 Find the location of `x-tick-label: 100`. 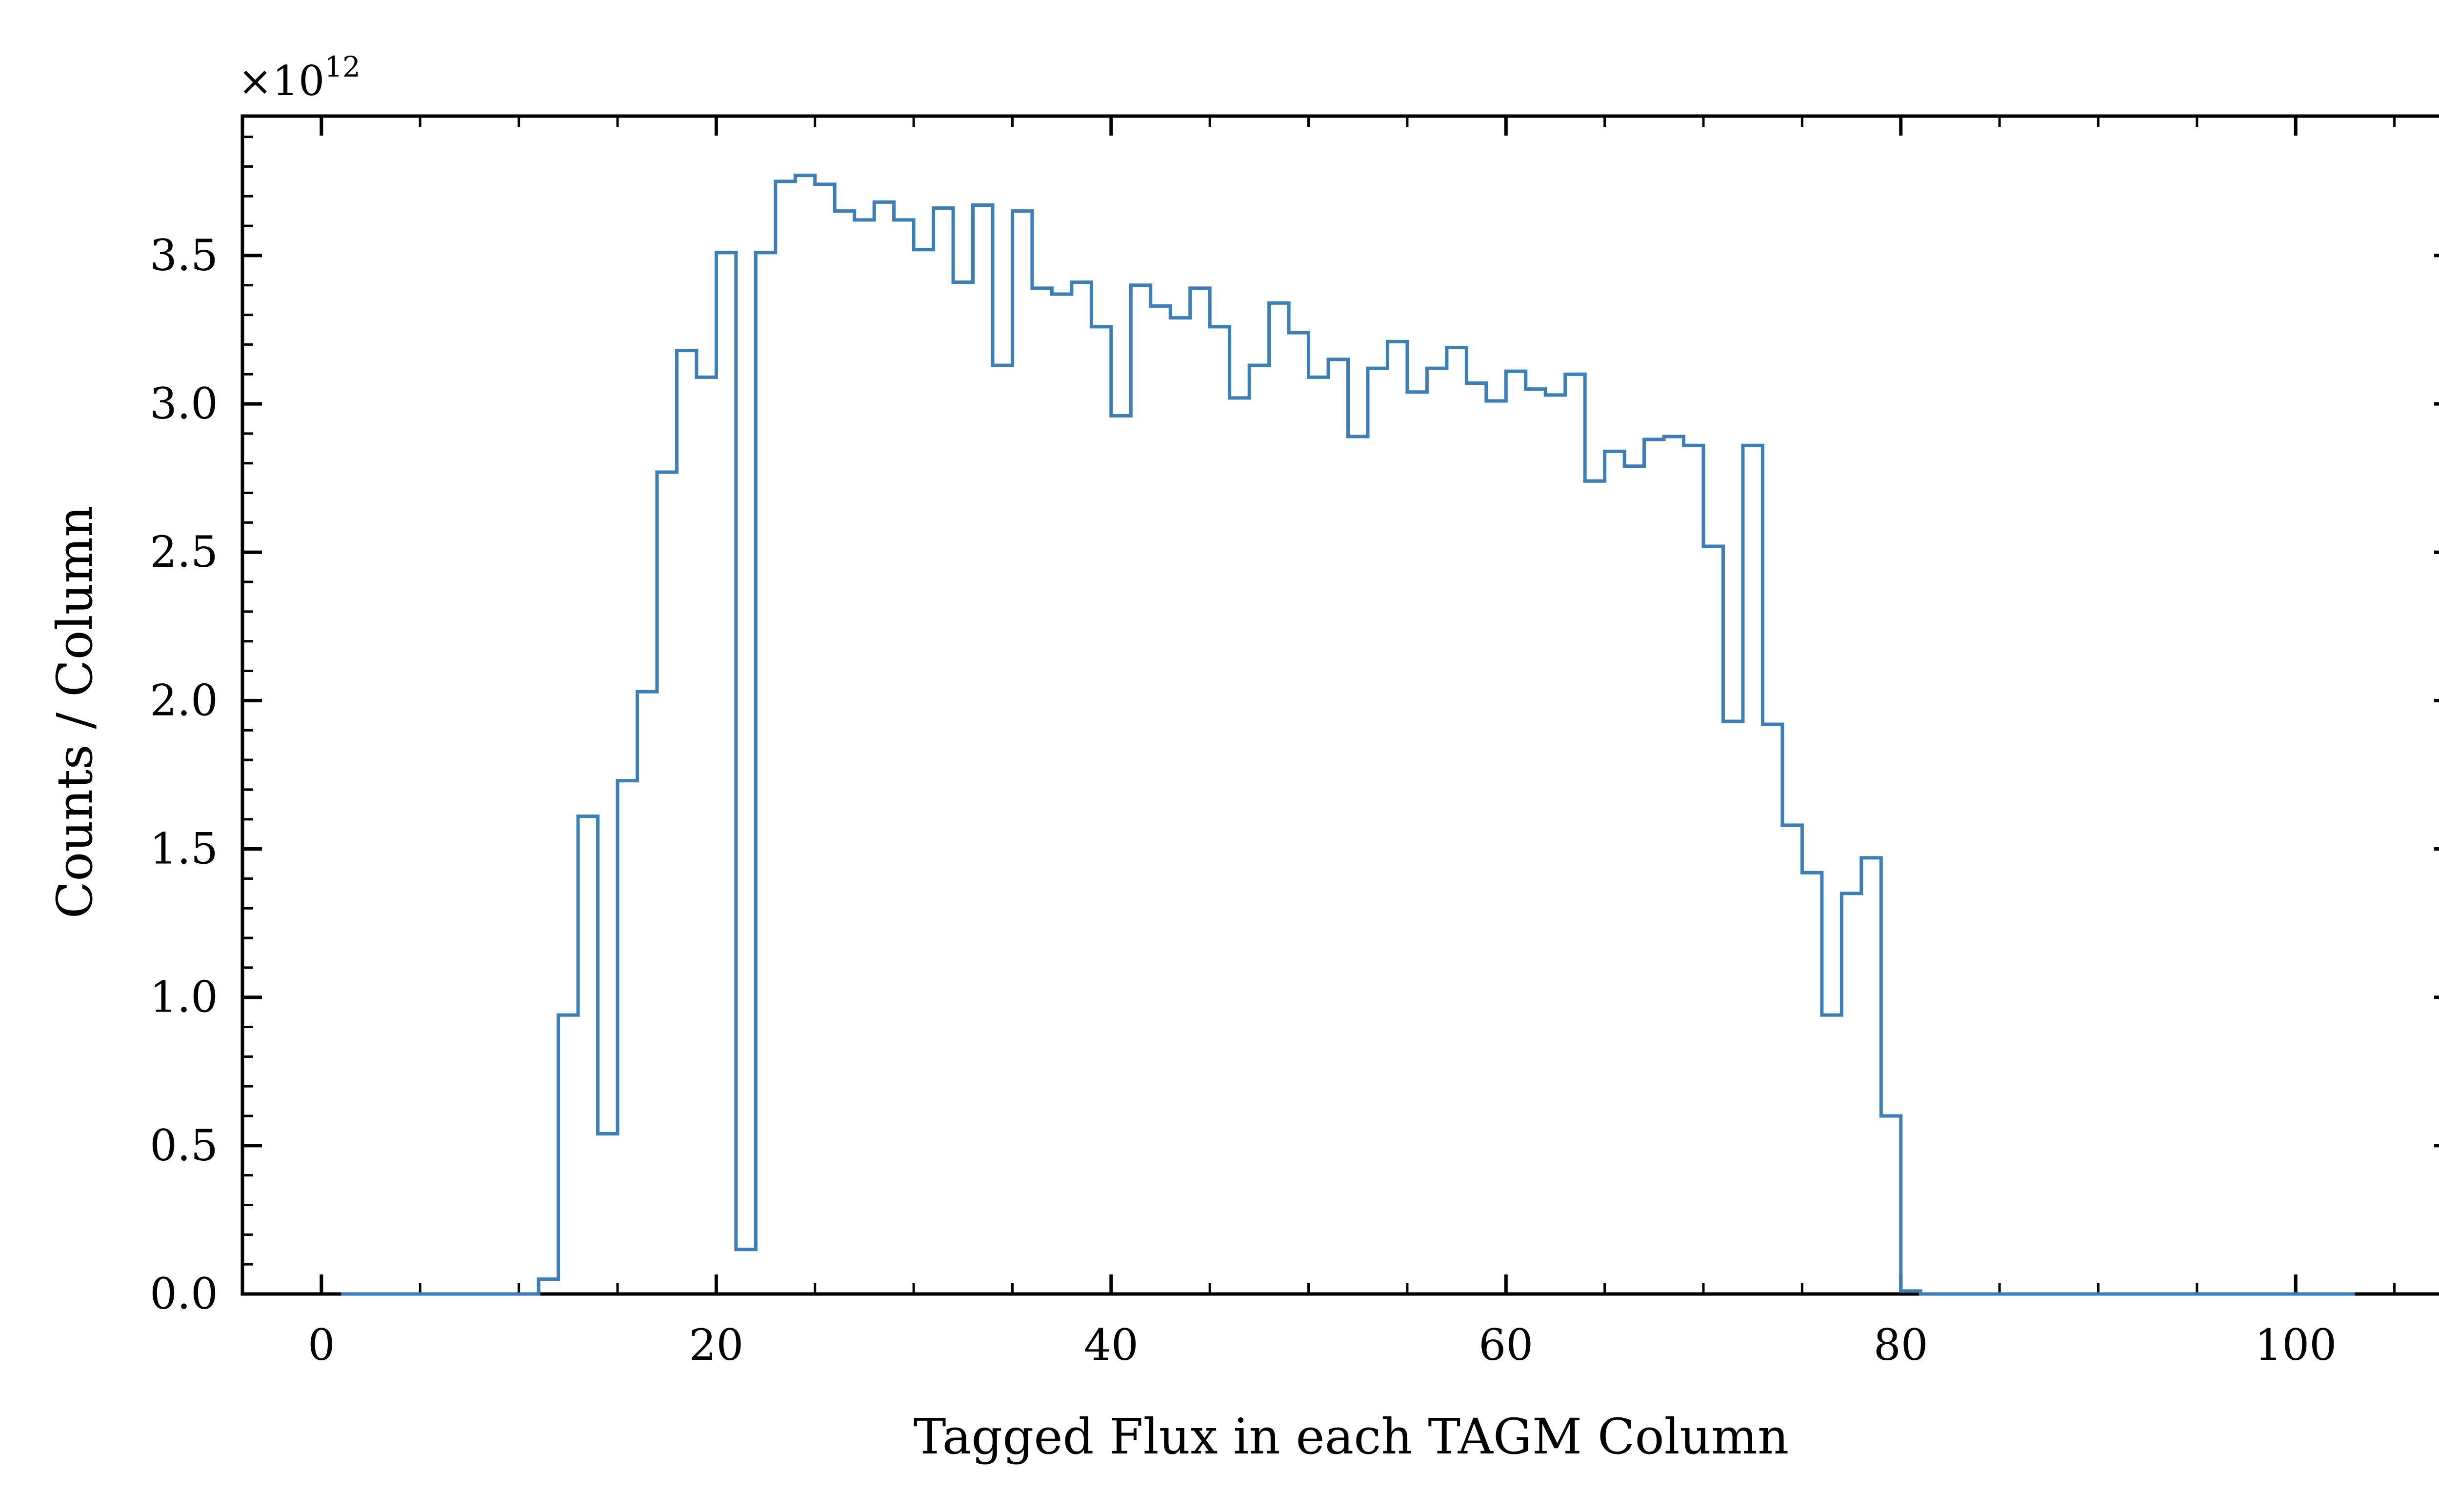

x-tick-label: 100 is located at coordinates (2296, 1345).